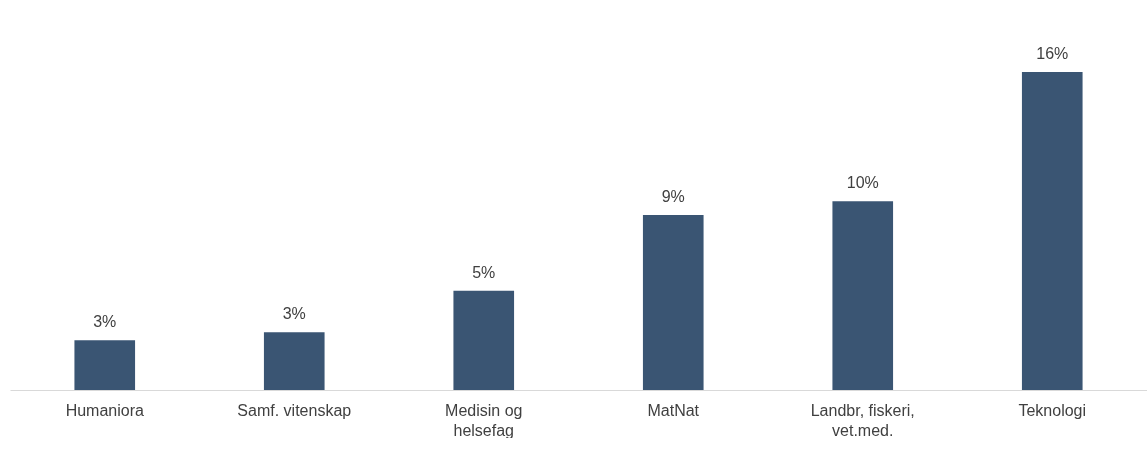 Image resolution: width=1147 pixels, height=450 pixels. I want to click on x-tick-label: Landbr, fiskeri, vet.med., so click(862, 420).